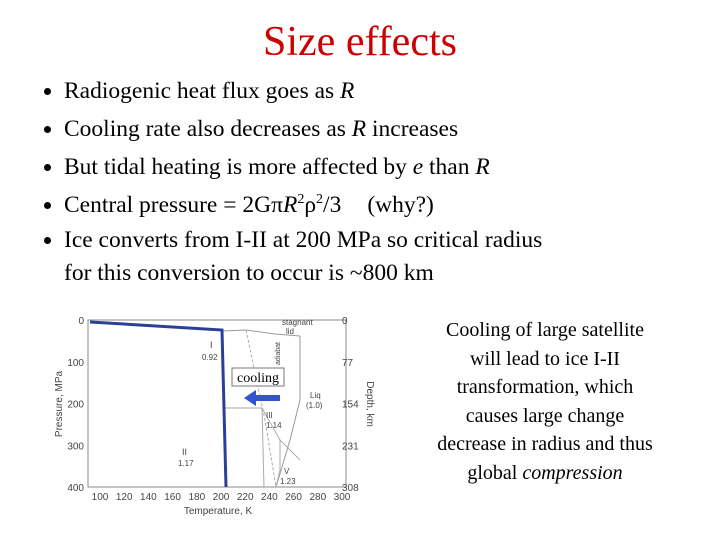 The image size is (720, 540). Describe the element at coordinates (202, 91) in the screenshot. I see `text: Radiogenic heat flux goes as` at that location.